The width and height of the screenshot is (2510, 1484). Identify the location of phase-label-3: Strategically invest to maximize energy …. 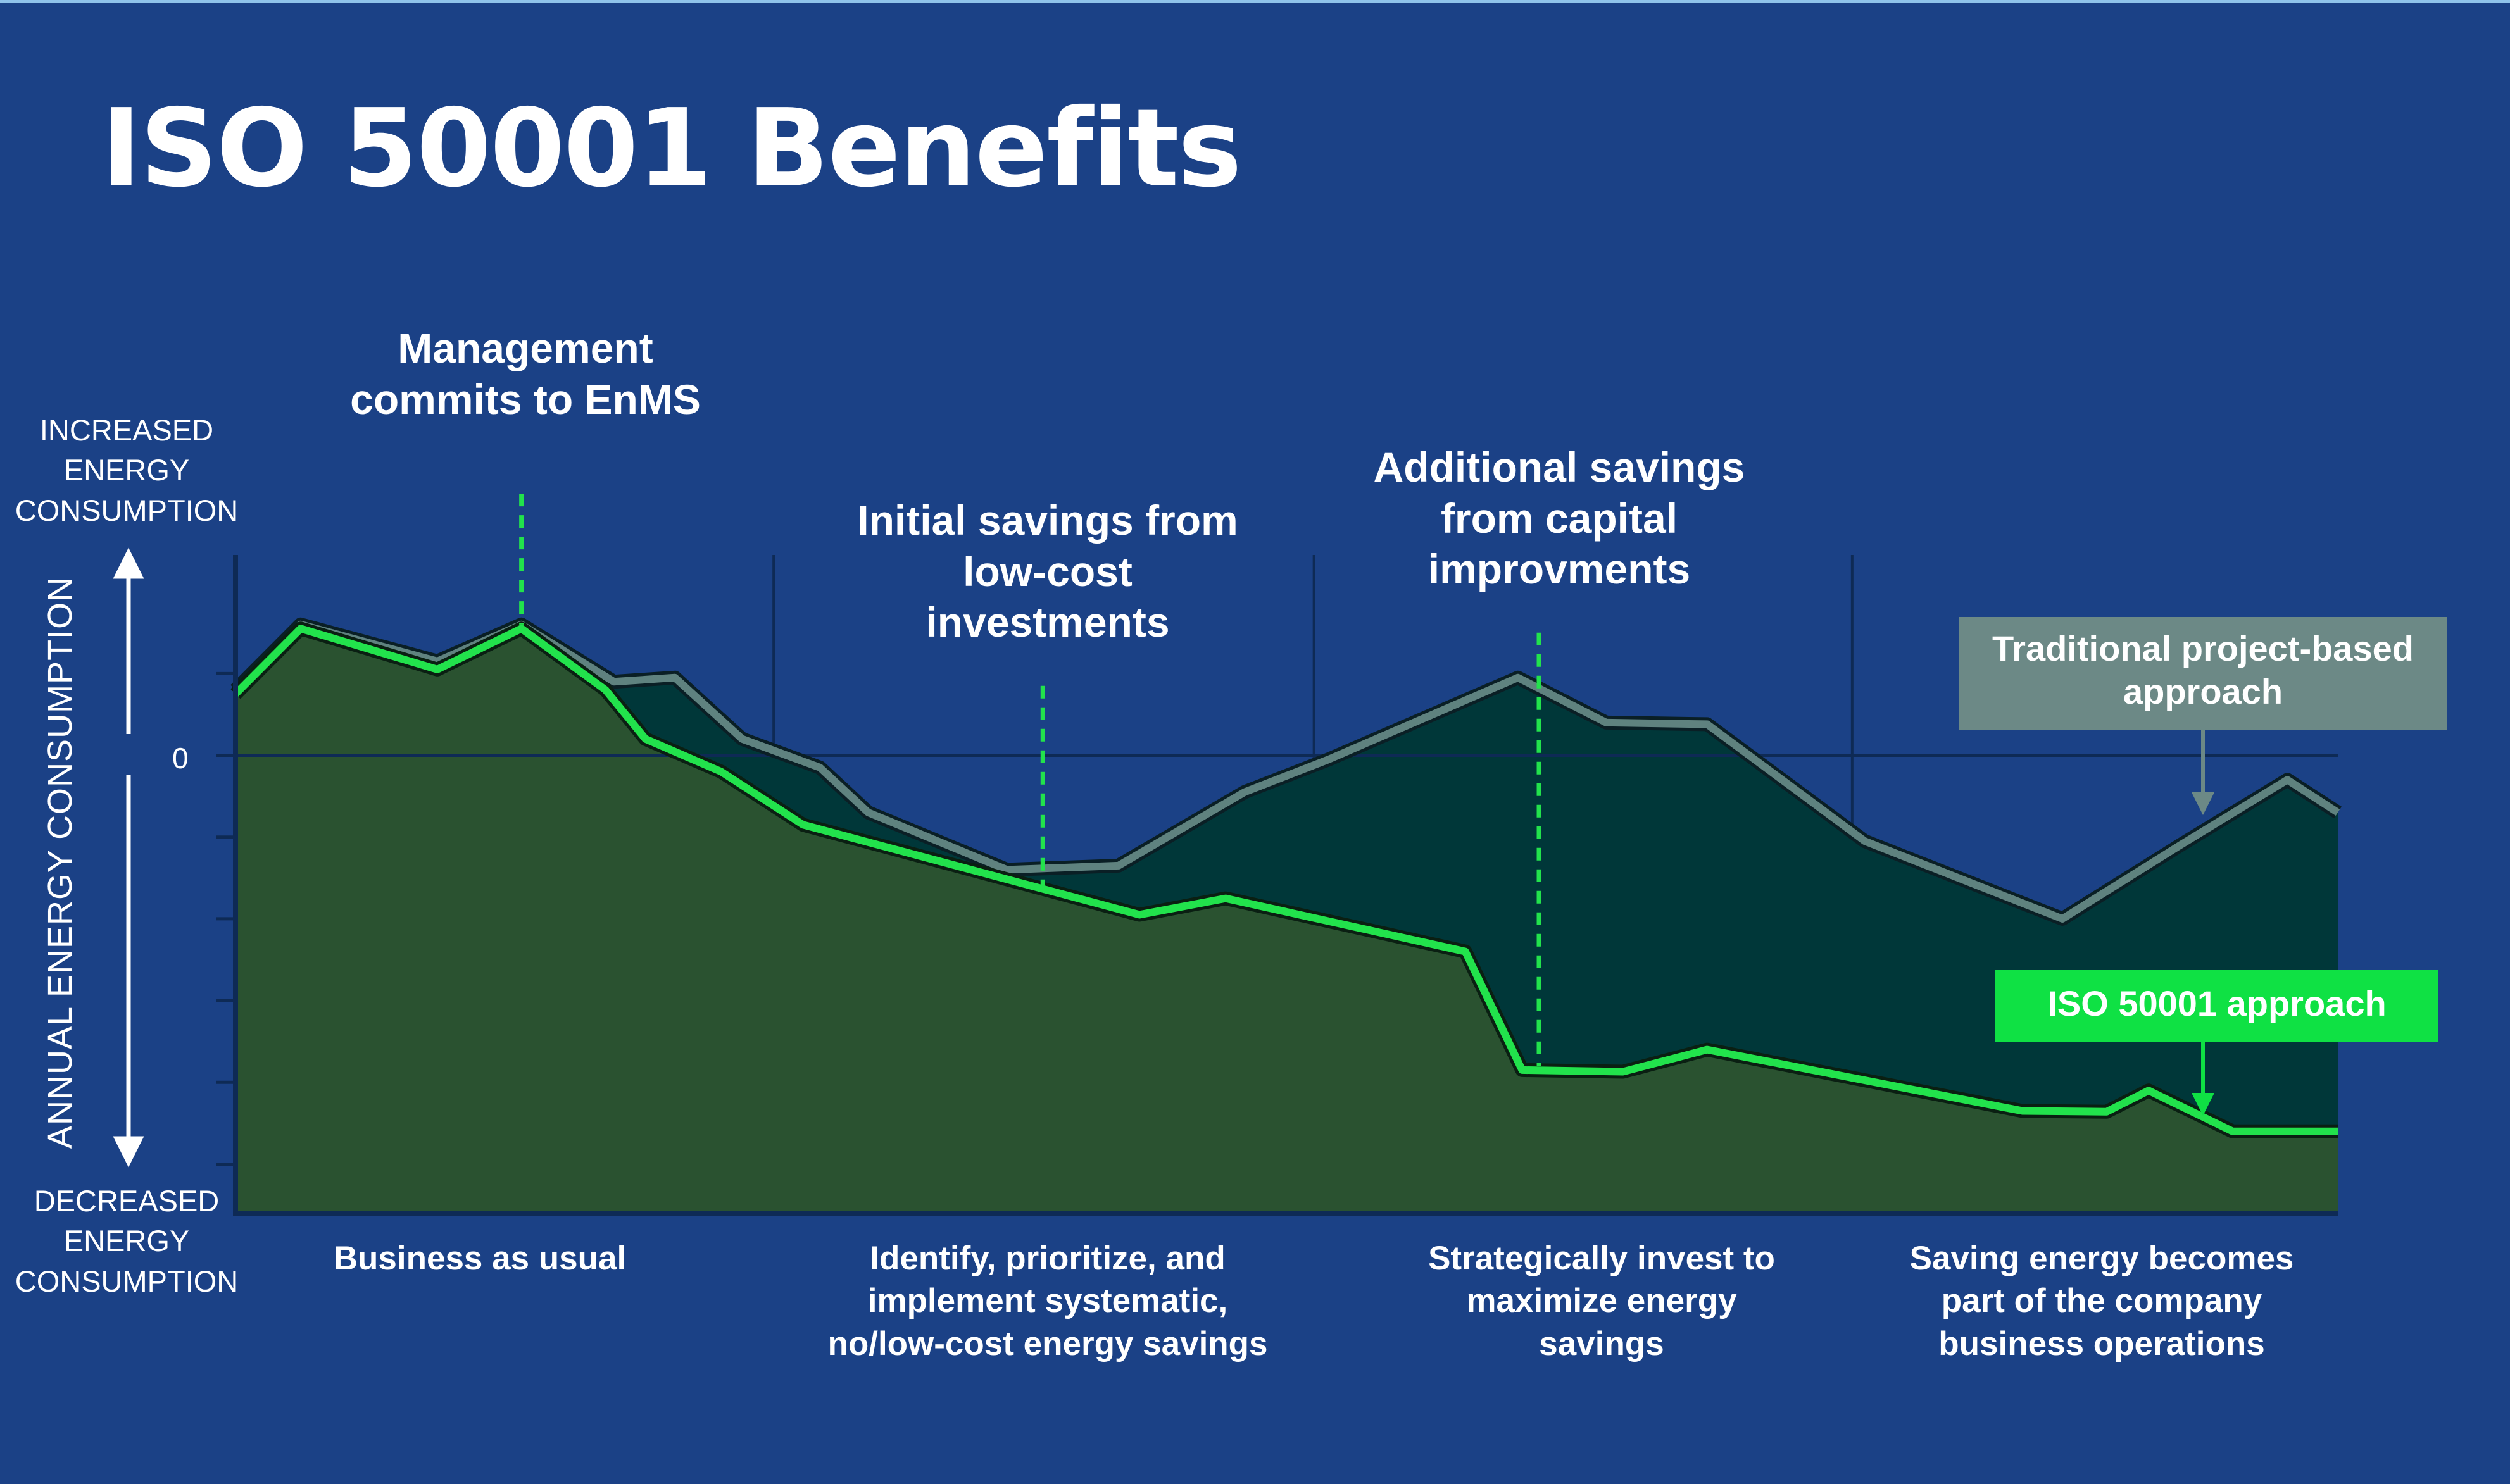
(1601, 1301).